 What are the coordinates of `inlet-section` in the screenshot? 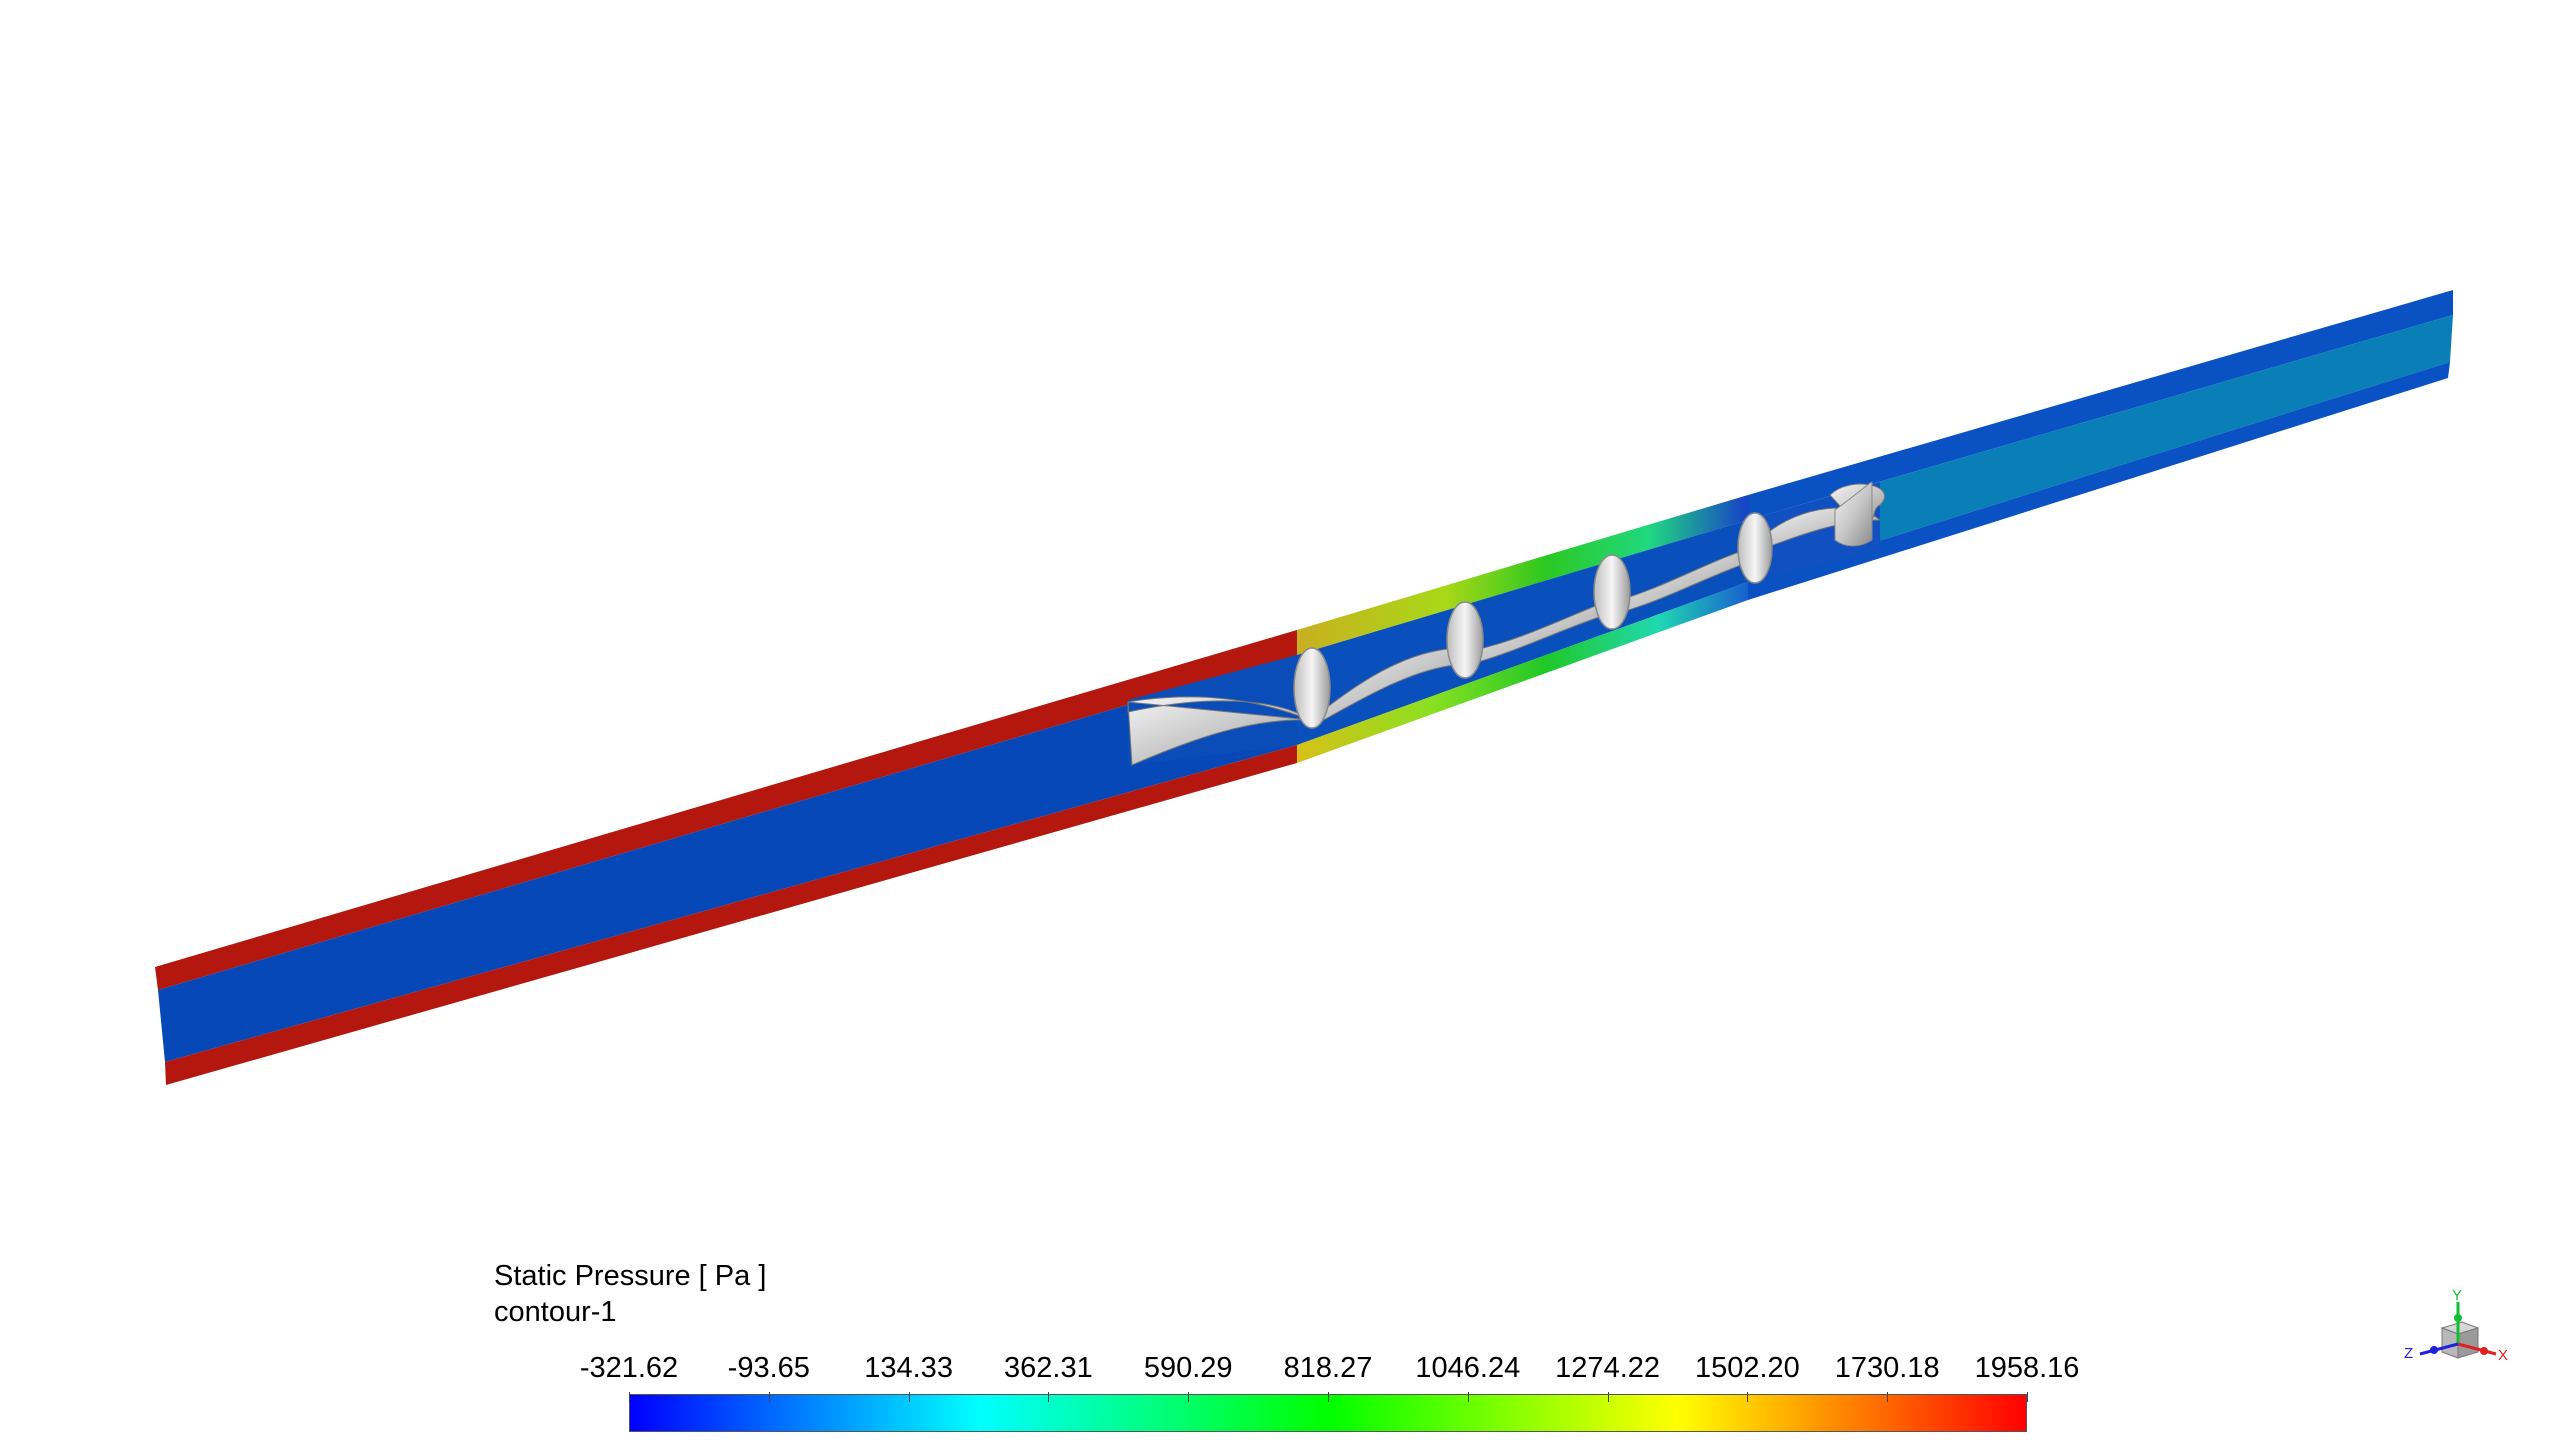 It's located at (726, 857).